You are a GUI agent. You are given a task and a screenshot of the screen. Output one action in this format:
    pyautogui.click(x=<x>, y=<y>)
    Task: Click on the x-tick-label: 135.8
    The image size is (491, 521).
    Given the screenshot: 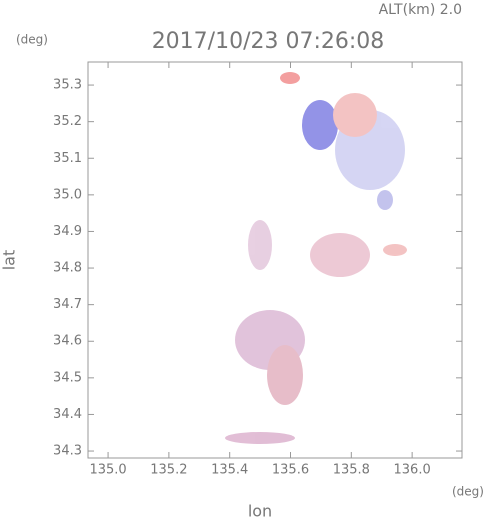 What is the action you would take?
    pyautogui.click(x=351, y=470)
    